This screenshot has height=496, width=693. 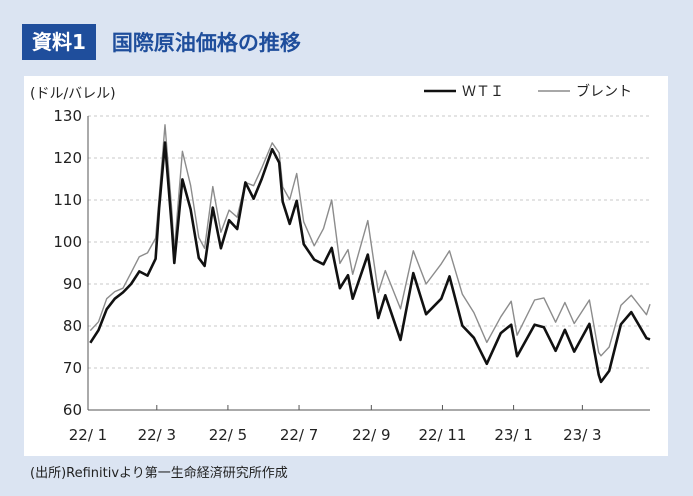 What do you see at coordinates (59, 42) in the screenshot?
I see `figure-badge: 資料1` at bounding box center [59, 42].